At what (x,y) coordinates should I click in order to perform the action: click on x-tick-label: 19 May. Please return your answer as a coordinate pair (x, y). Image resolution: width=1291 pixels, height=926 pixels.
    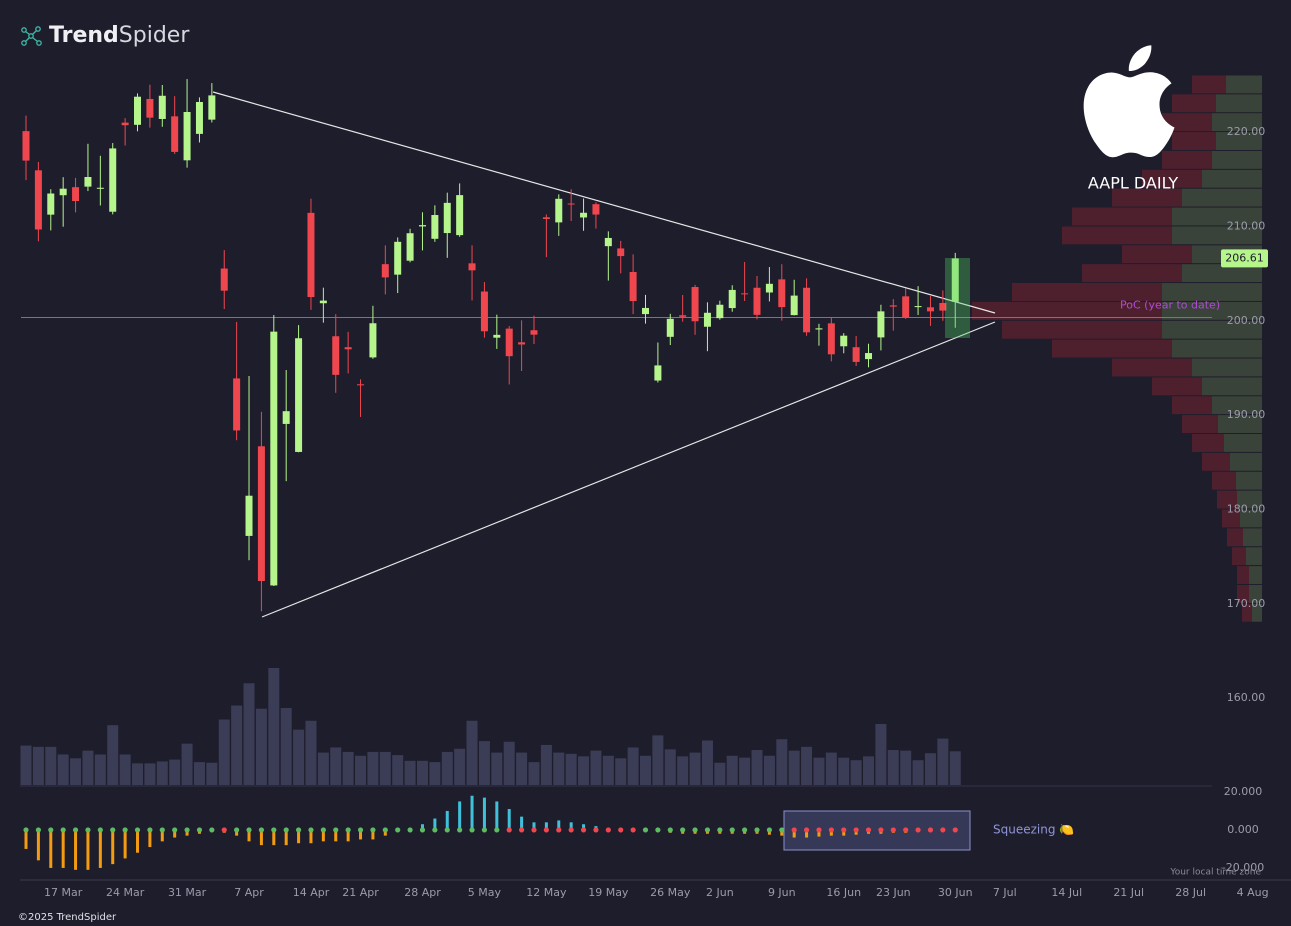
    Looking at the image, I should click on (608, 892).